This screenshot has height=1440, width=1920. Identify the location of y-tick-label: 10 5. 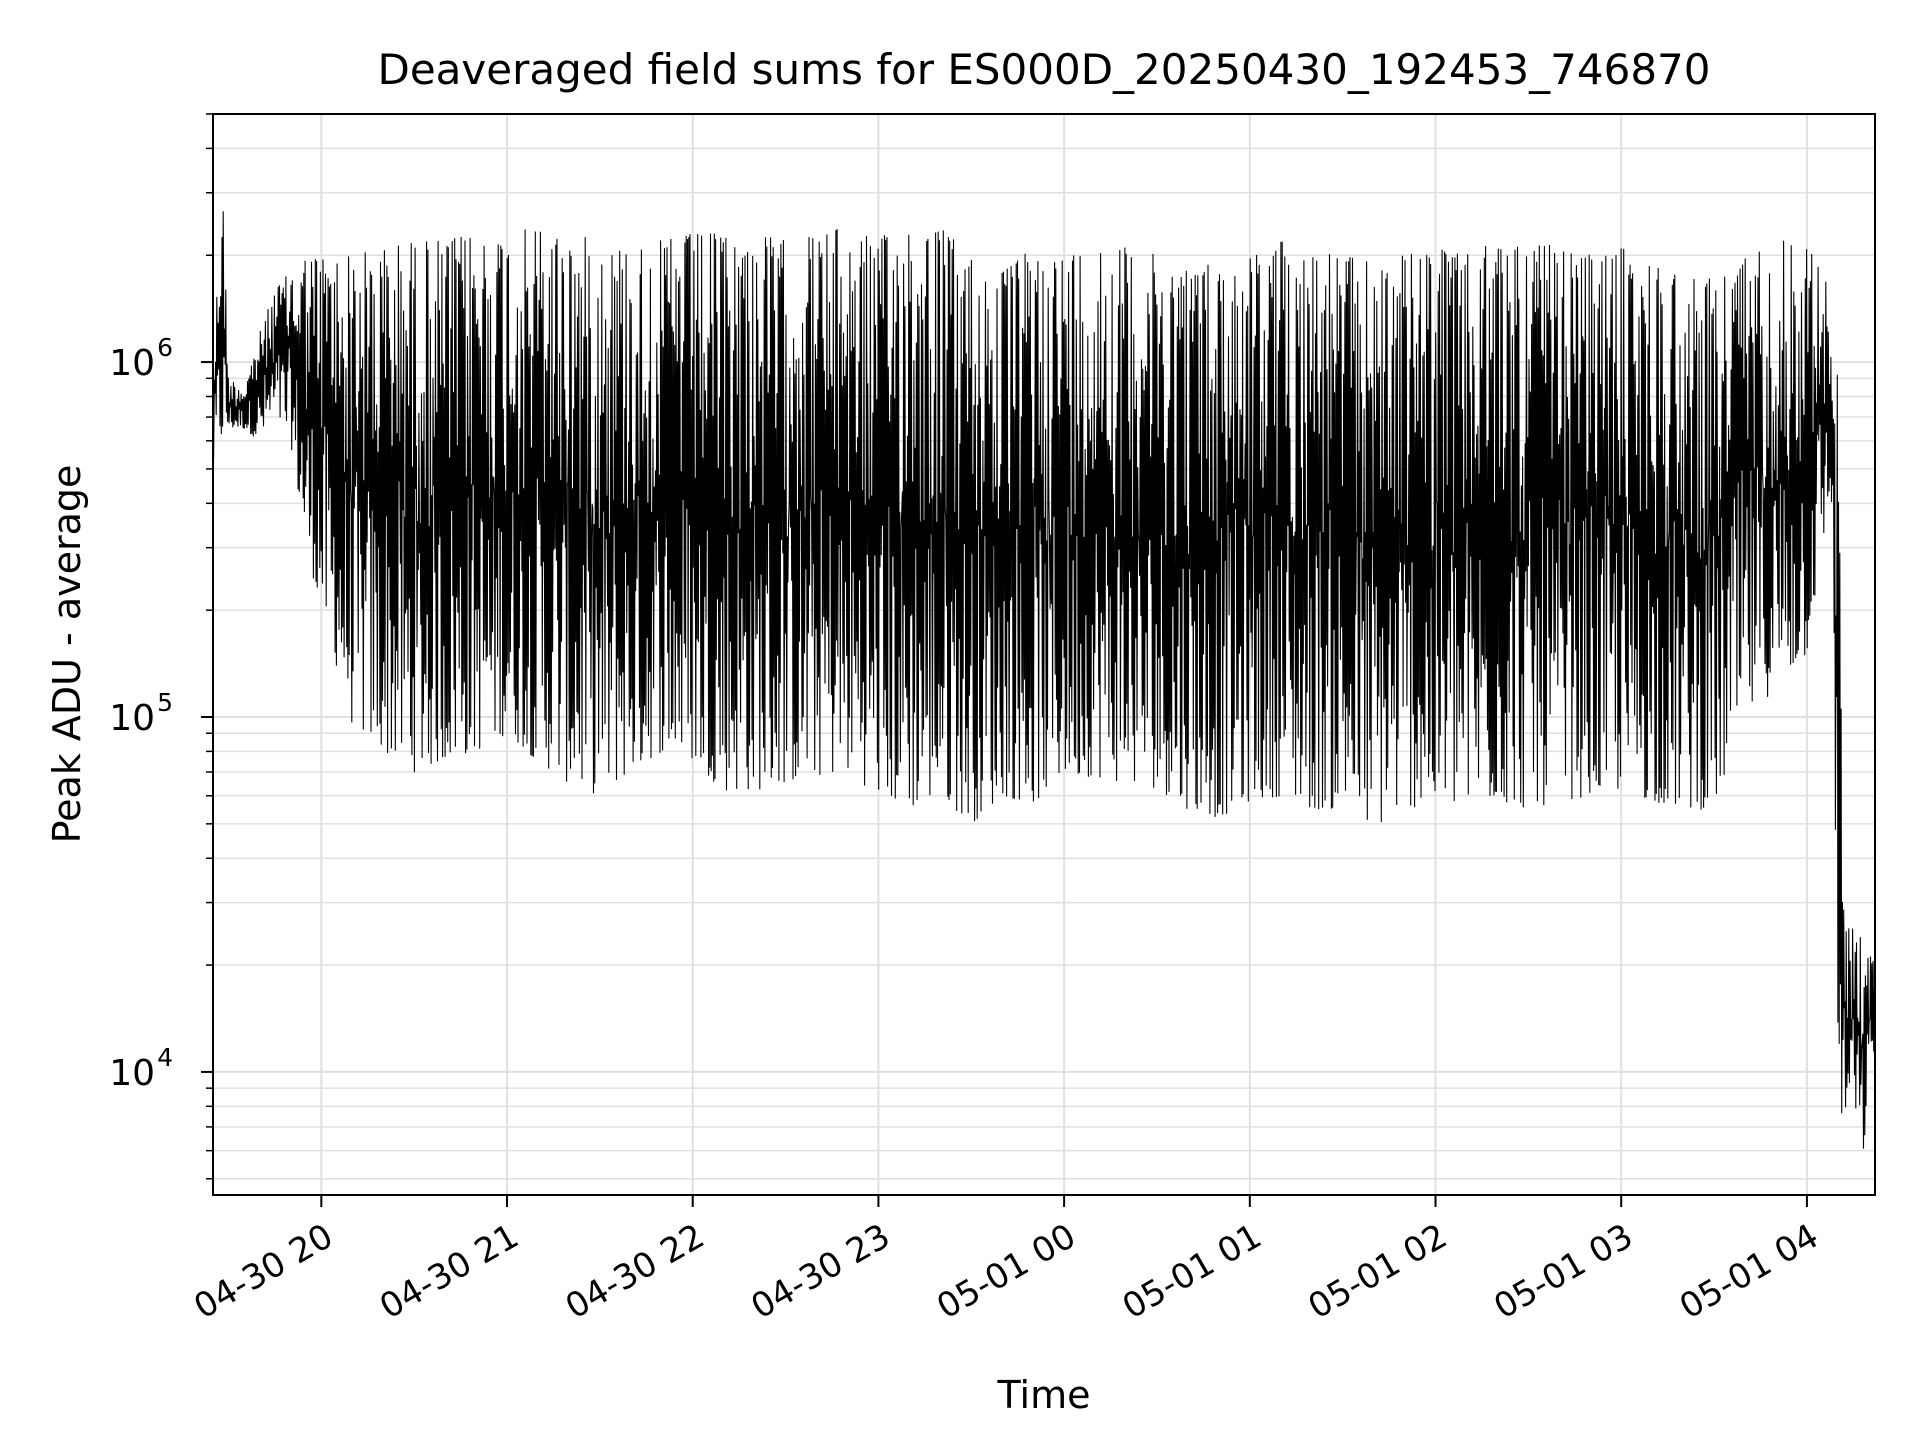
(141, 713).